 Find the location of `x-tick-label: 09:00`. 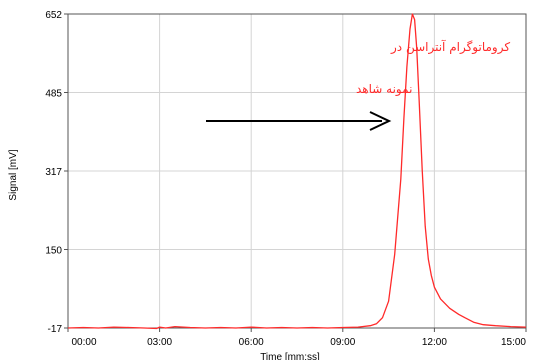

x-tick-label: 09:00 is located at coordinates (342, 342).